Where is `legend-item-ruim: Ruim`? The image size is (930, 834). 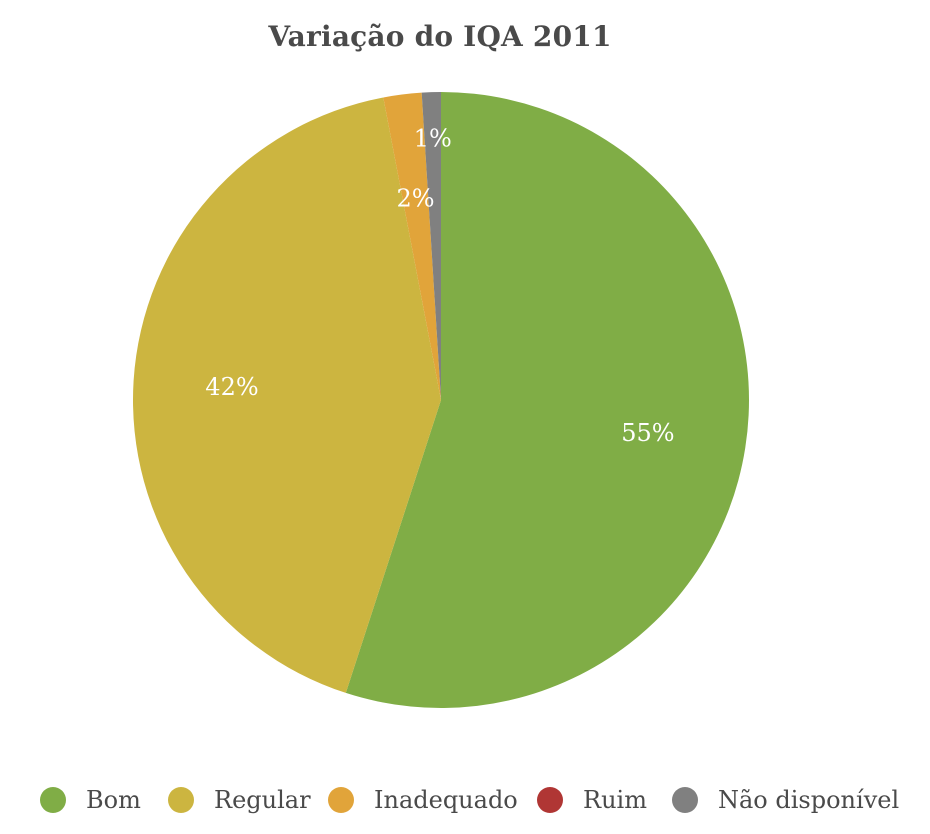
legend-item-ruim: Ruim is located at coordinates (592, 800).